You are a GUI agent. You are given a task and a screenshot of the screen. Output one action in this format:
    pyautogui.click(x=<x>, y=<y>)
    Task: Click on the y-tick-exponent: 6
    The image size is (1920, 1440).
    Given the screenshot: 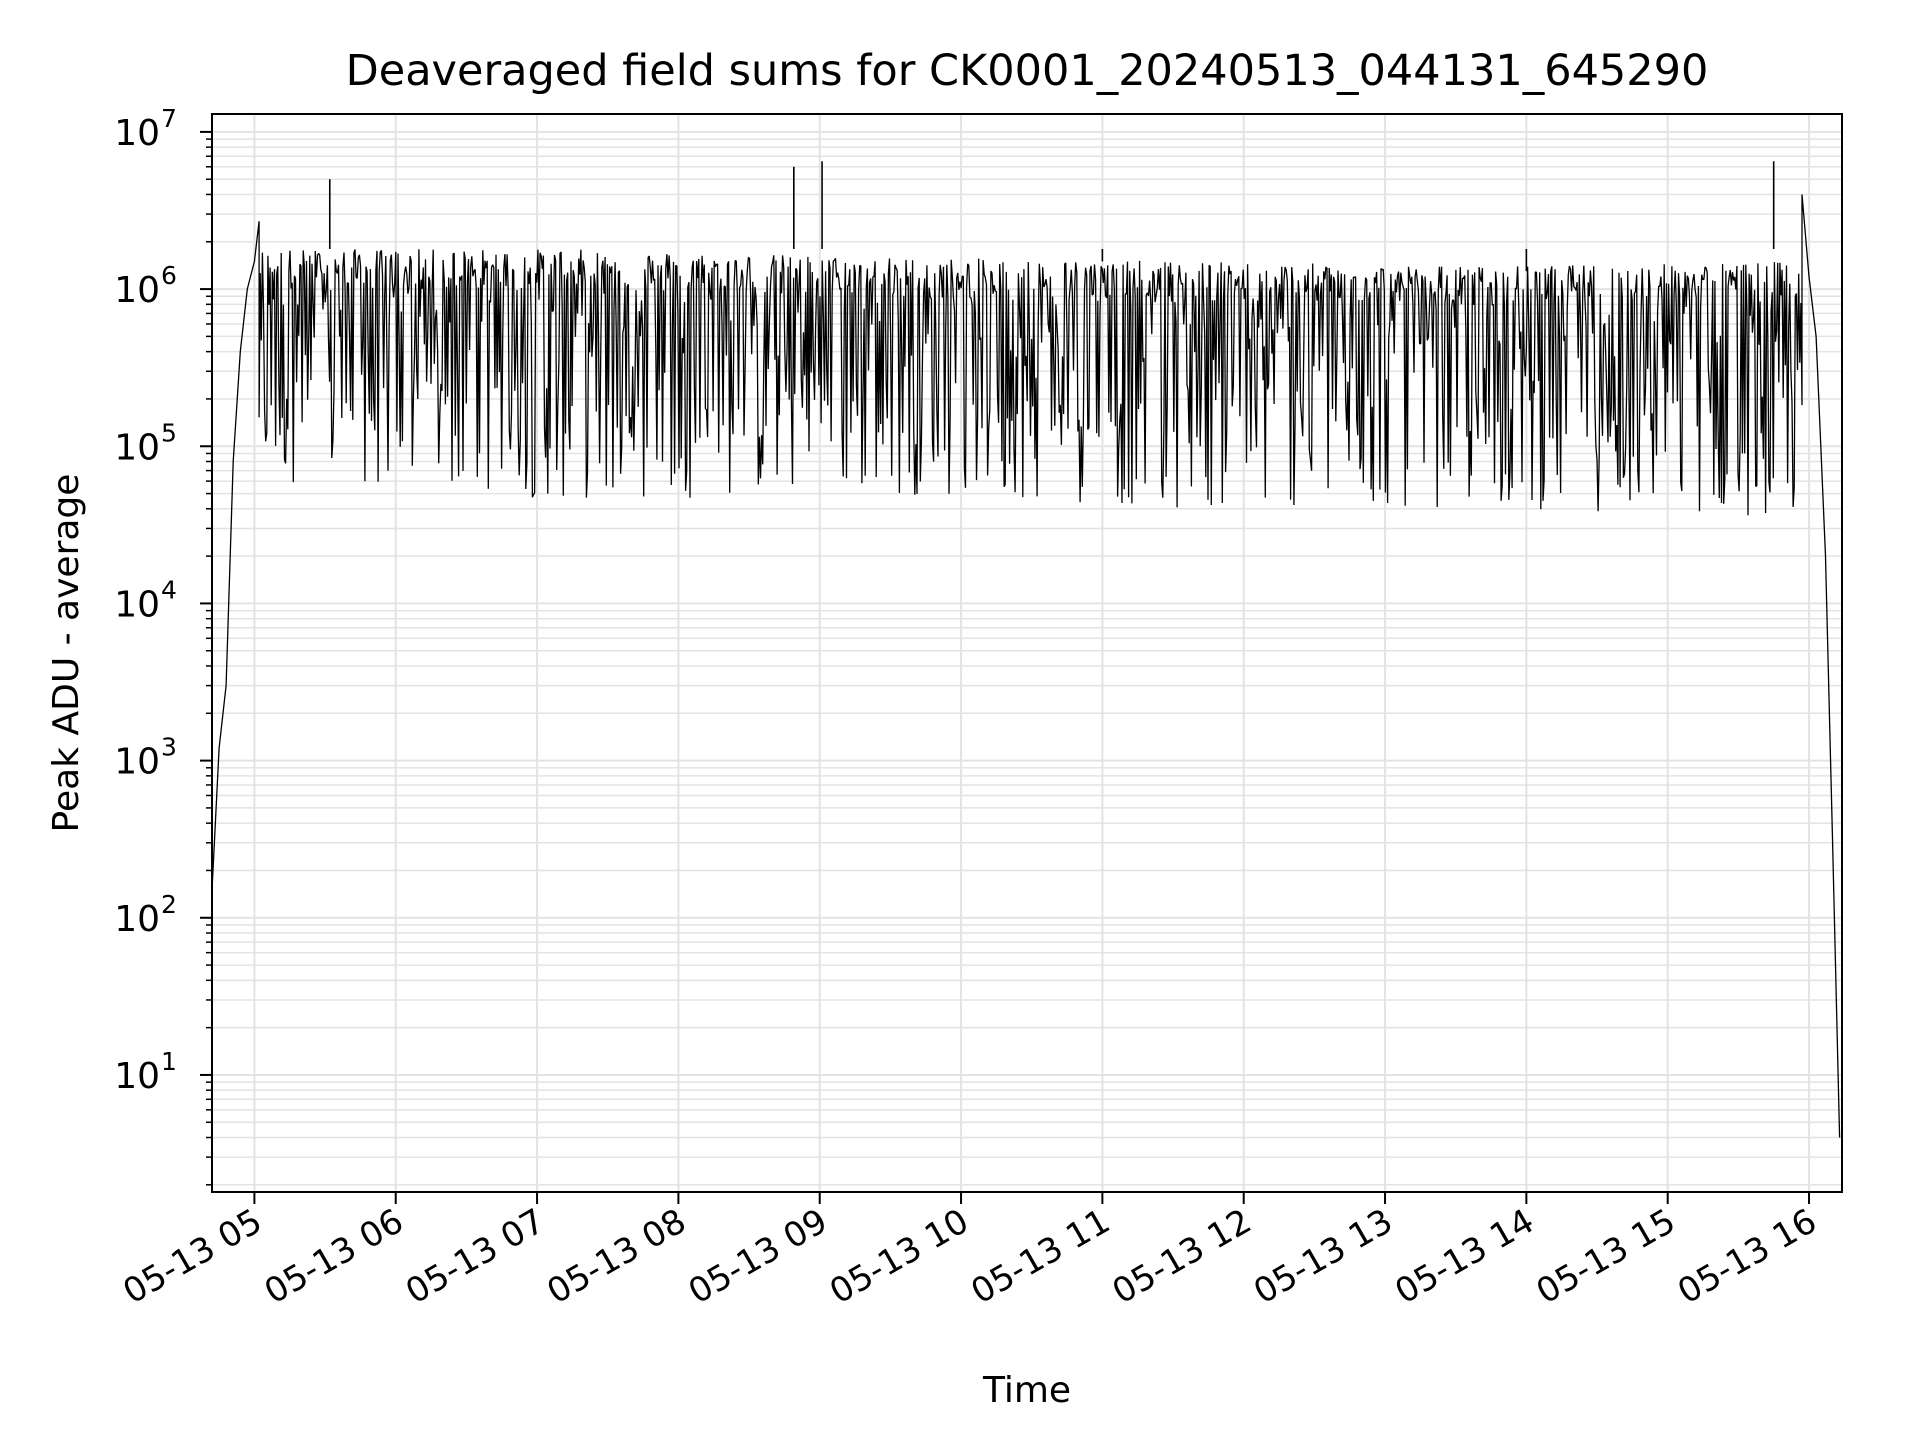 What is the action you would take?
    pyautogui.click(x=169, y=275)
    